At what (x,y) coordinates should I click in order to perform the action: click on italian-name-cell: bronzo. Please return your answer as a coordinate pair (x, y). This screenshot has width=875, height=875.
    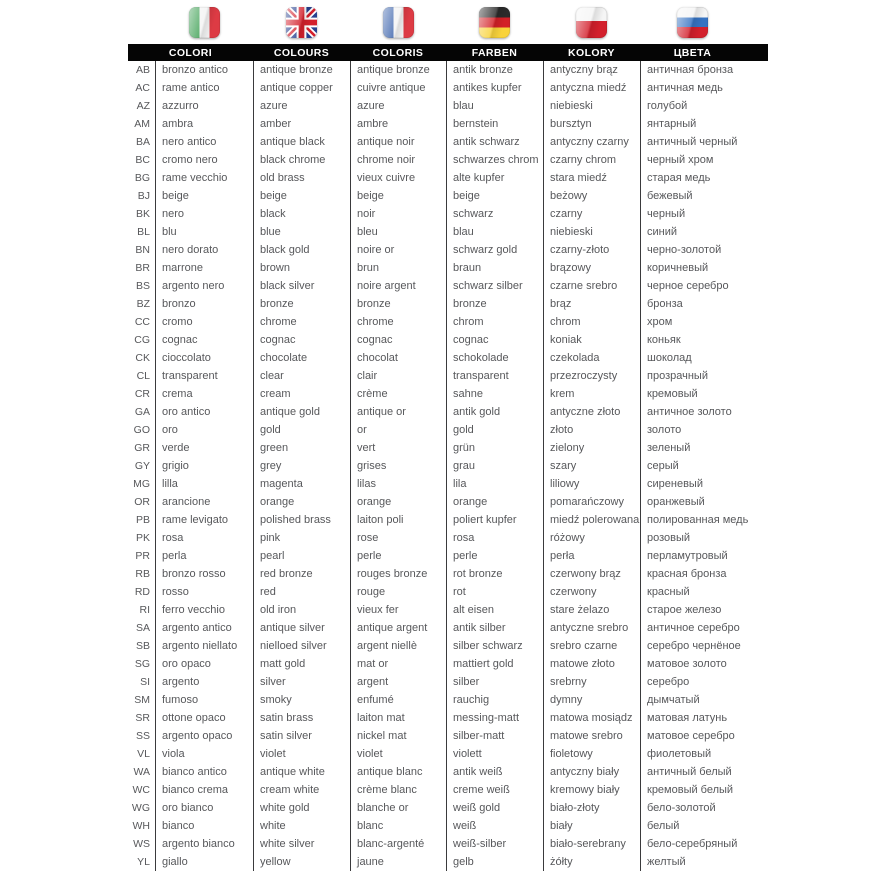
    Looking at the image, I should click on (204, 304).